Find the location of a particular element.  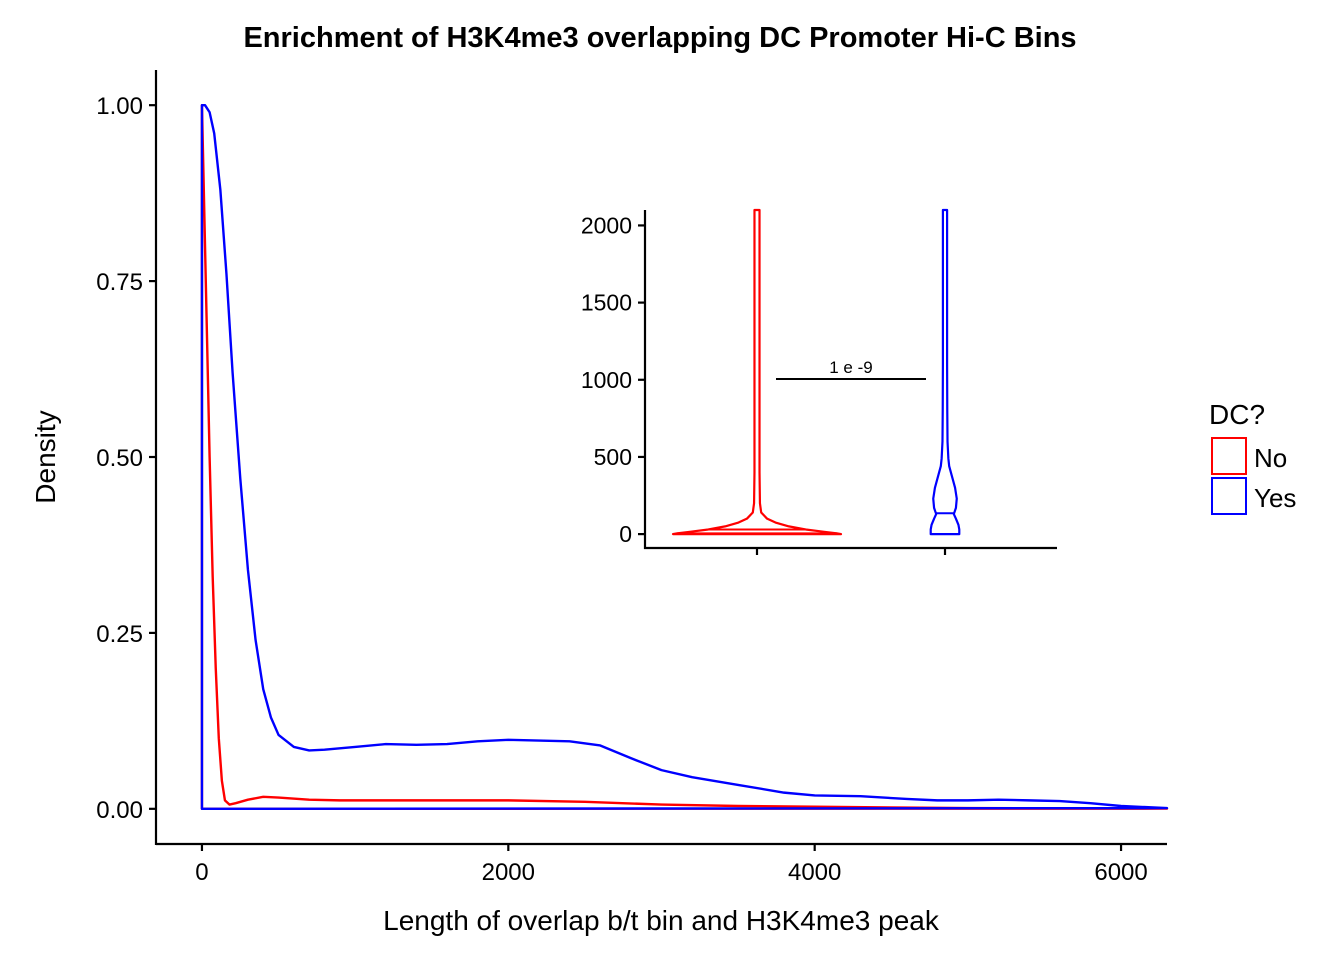

significance-label: 1 e -9 is located at coordinates (850, 367).